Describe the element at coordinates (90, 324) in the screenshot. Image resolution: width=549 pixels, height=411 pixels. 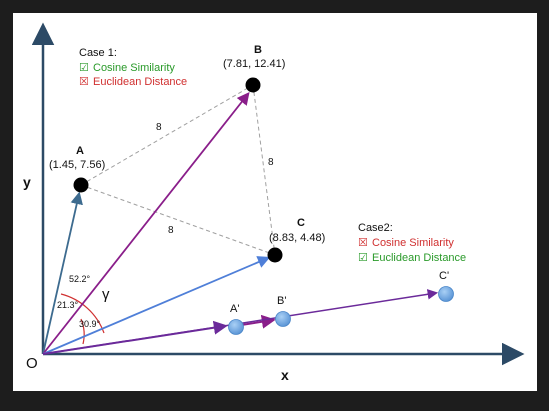
I see `angle-label-30: 30.9°` at that location.